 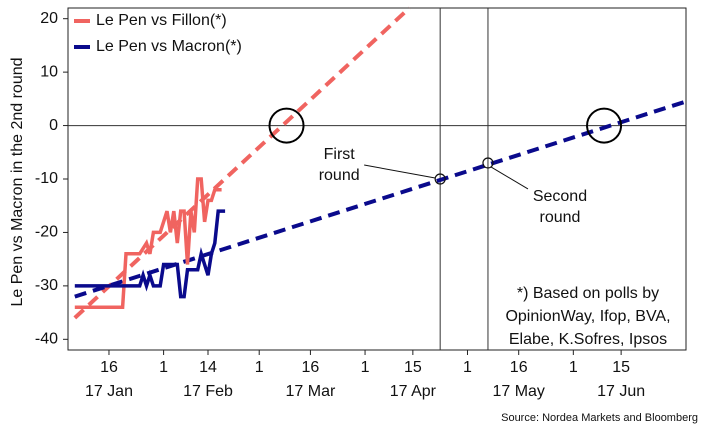 What do you see at coordinates (340, 154) in the screenshot?
I see `event-label: First` at bounding box center [340, 154].